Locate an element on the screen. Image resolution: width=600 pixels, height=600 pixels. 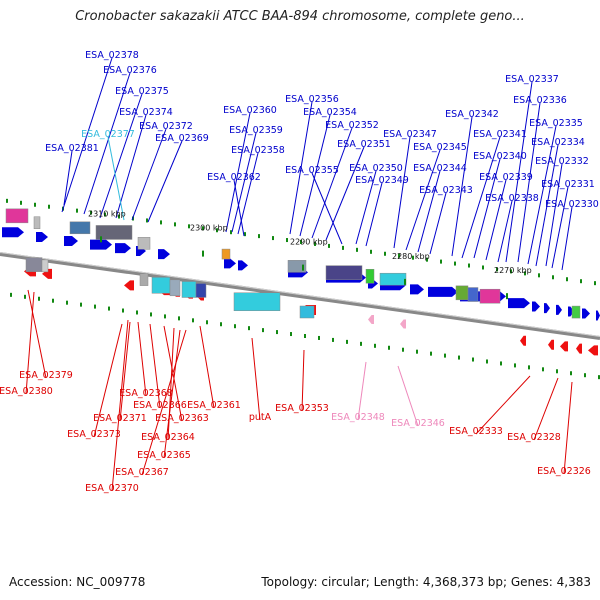
gene-reverse-arrow is located at coordinates (579, 348).